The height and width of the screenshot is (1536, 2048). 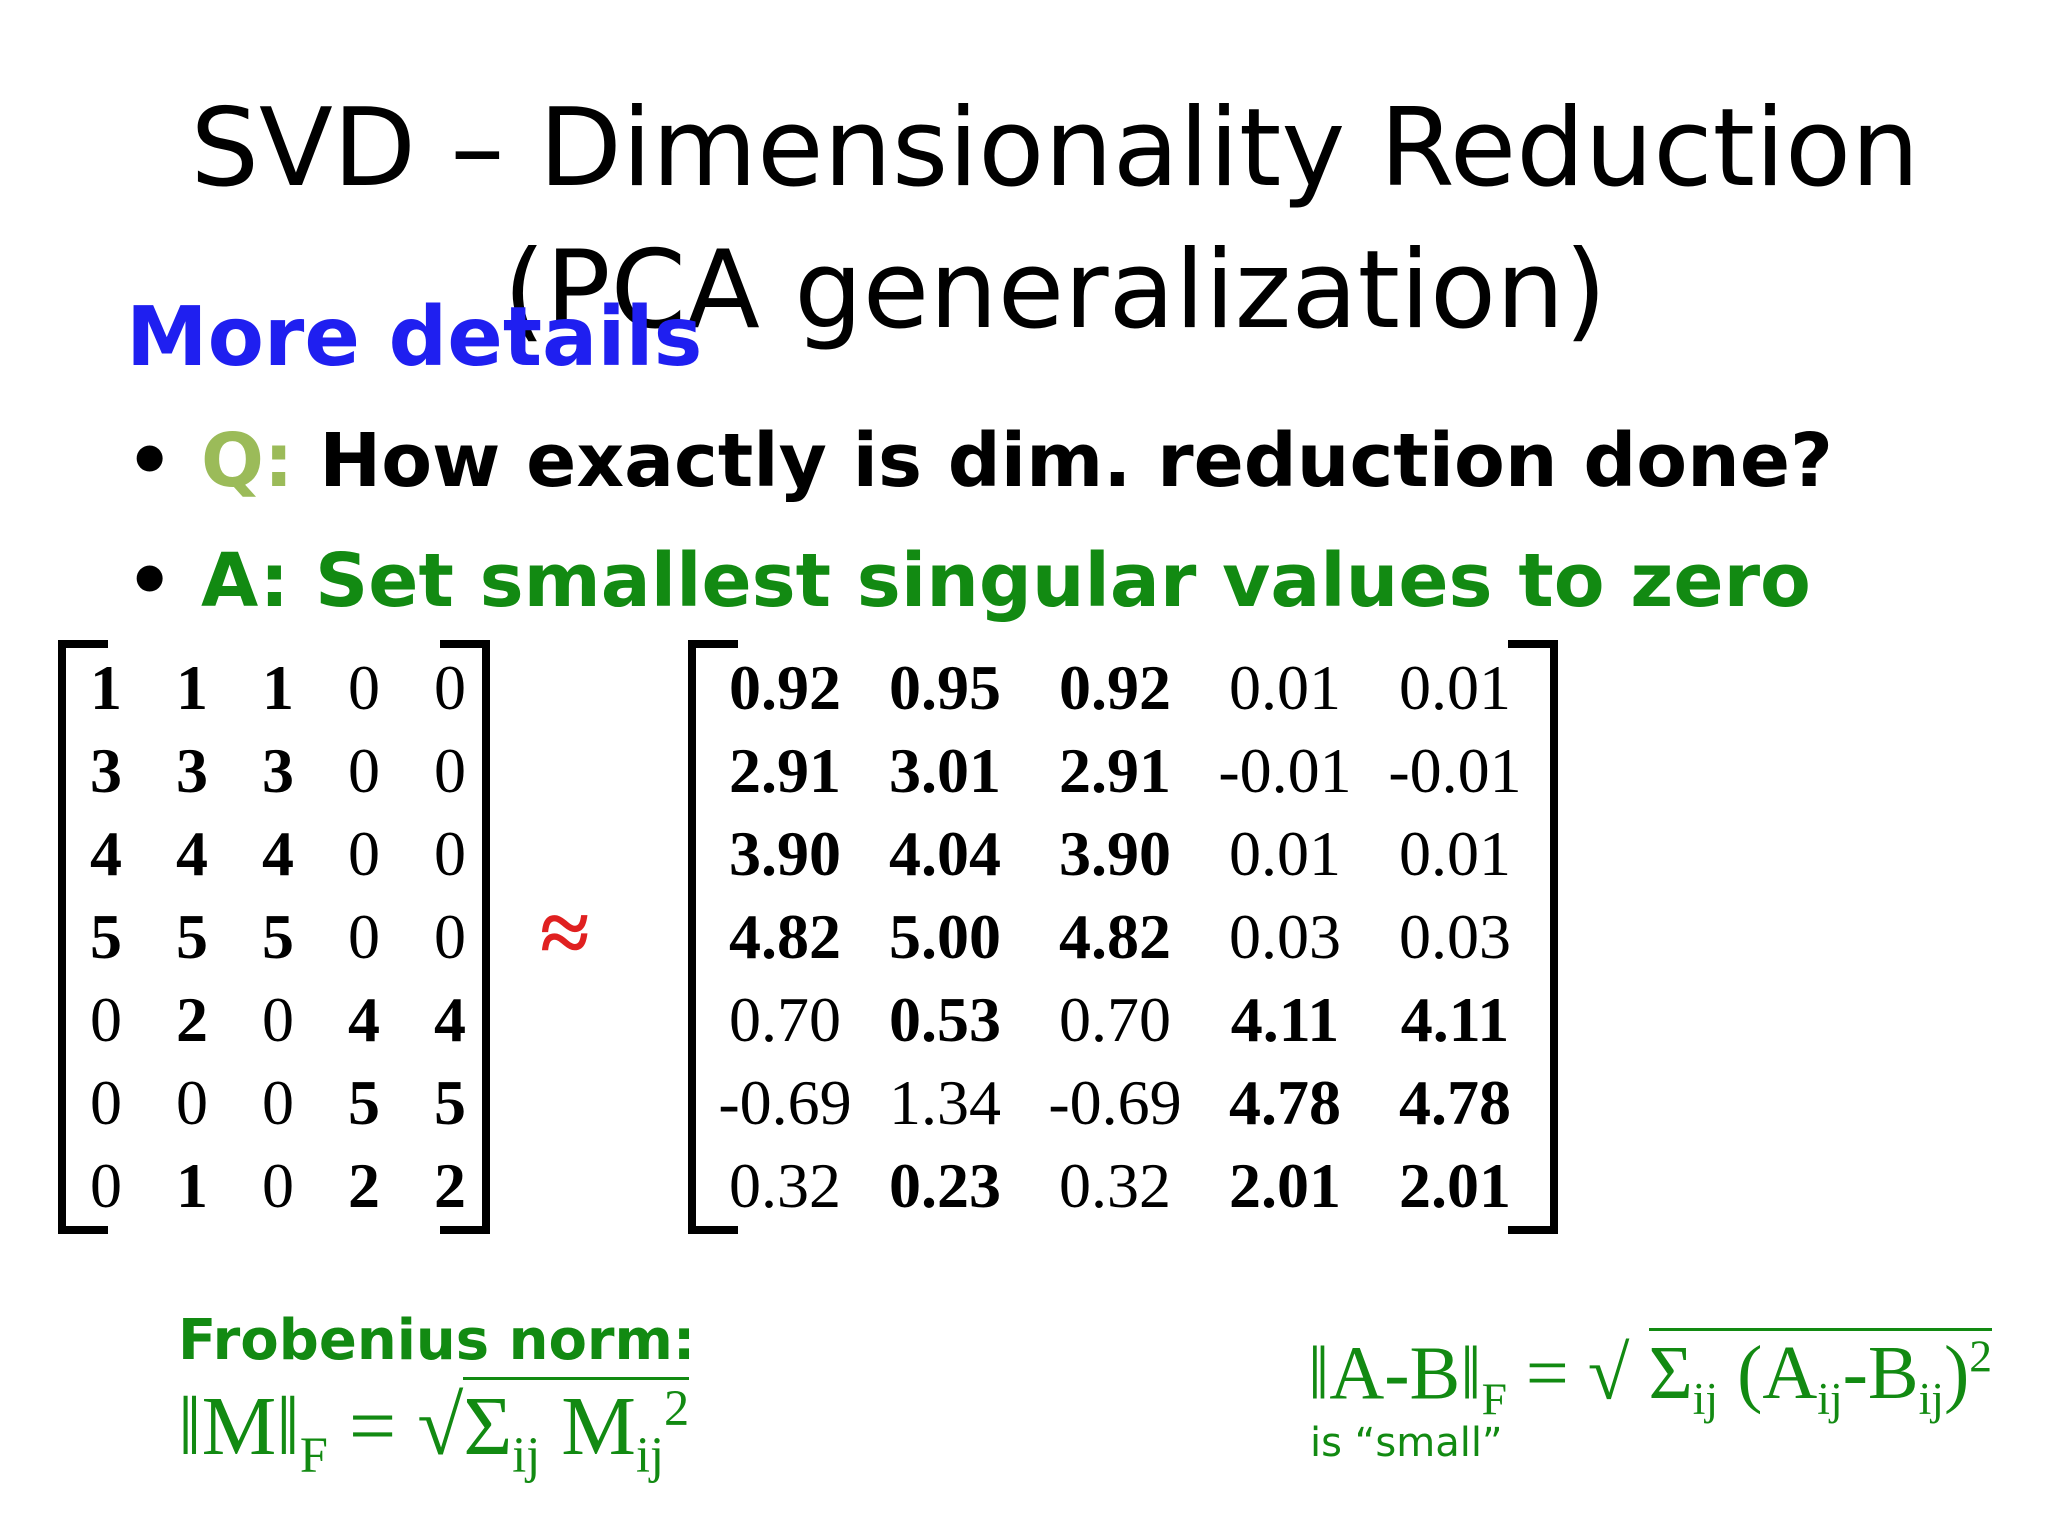 I want to click on diff-sigma: Σ, so click(x=1670, y=1373).